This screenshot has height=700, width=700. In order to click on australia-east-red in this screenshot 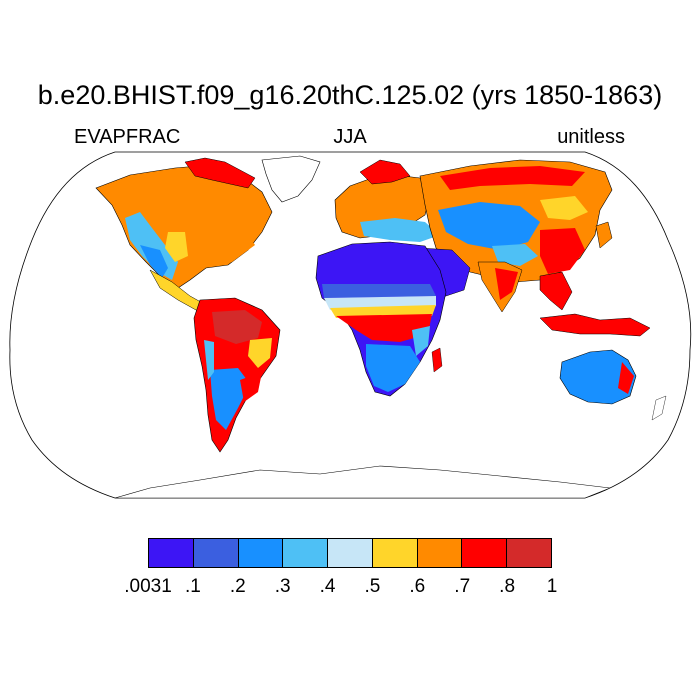, I will do `click(626, 378)`.